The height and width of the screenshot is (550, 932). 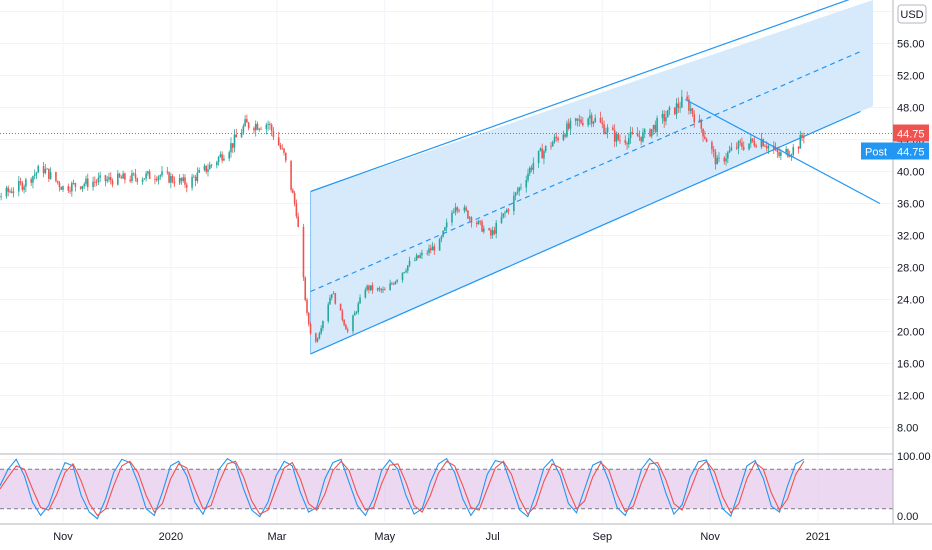 What do you see at coordinates (402, 488) in the screenshot?
I see `stoch-series-k` at bounding box center [402, 488].